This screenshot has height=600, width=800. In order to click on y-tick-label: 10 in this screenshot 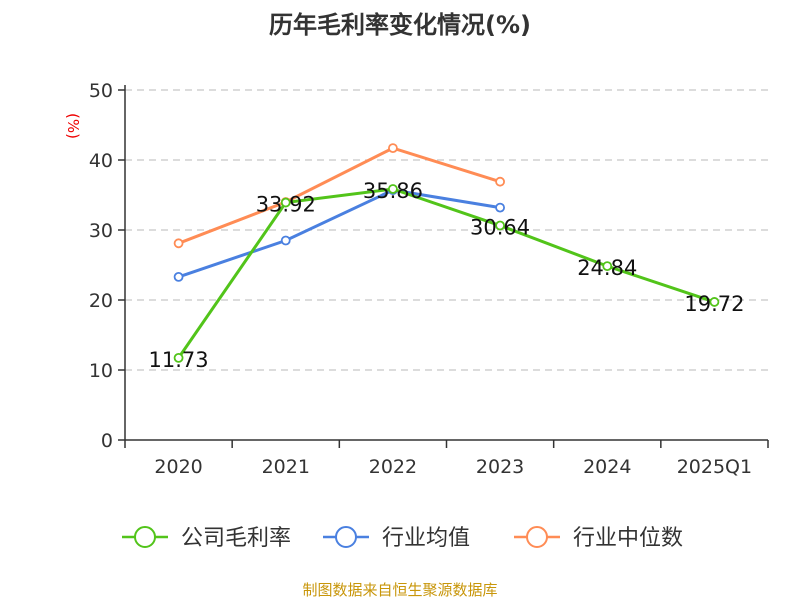, I will do `click(101, 371)`.